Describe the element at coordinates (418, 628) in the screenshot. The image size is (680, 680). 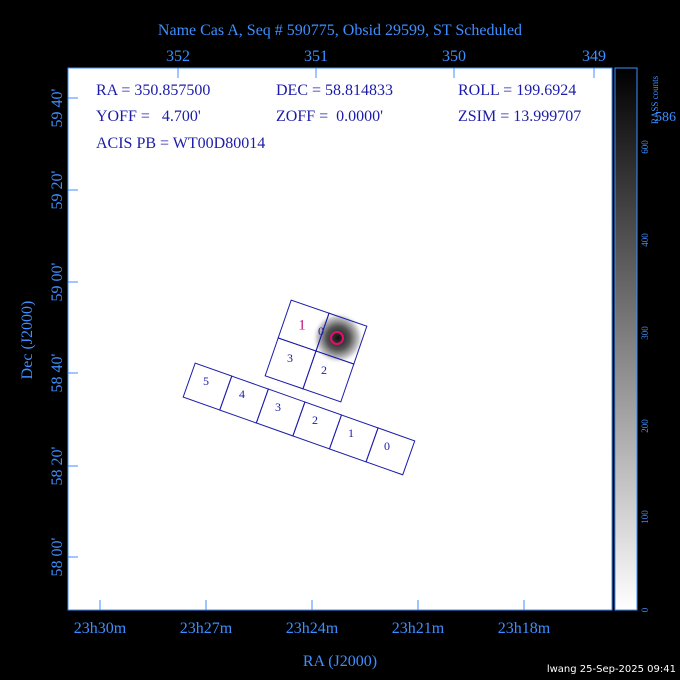
I see `bottom-tick-label: 23h21m` at that location.